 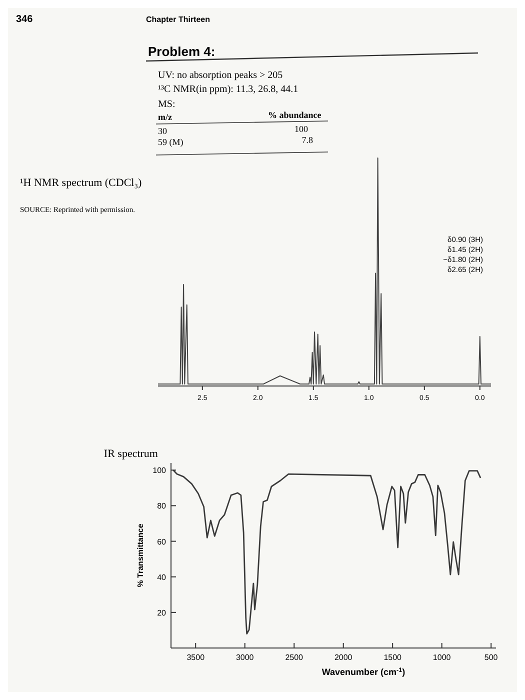 I want to click on text: UV: no absorption peaks > 205, so click(x=220, y=75).